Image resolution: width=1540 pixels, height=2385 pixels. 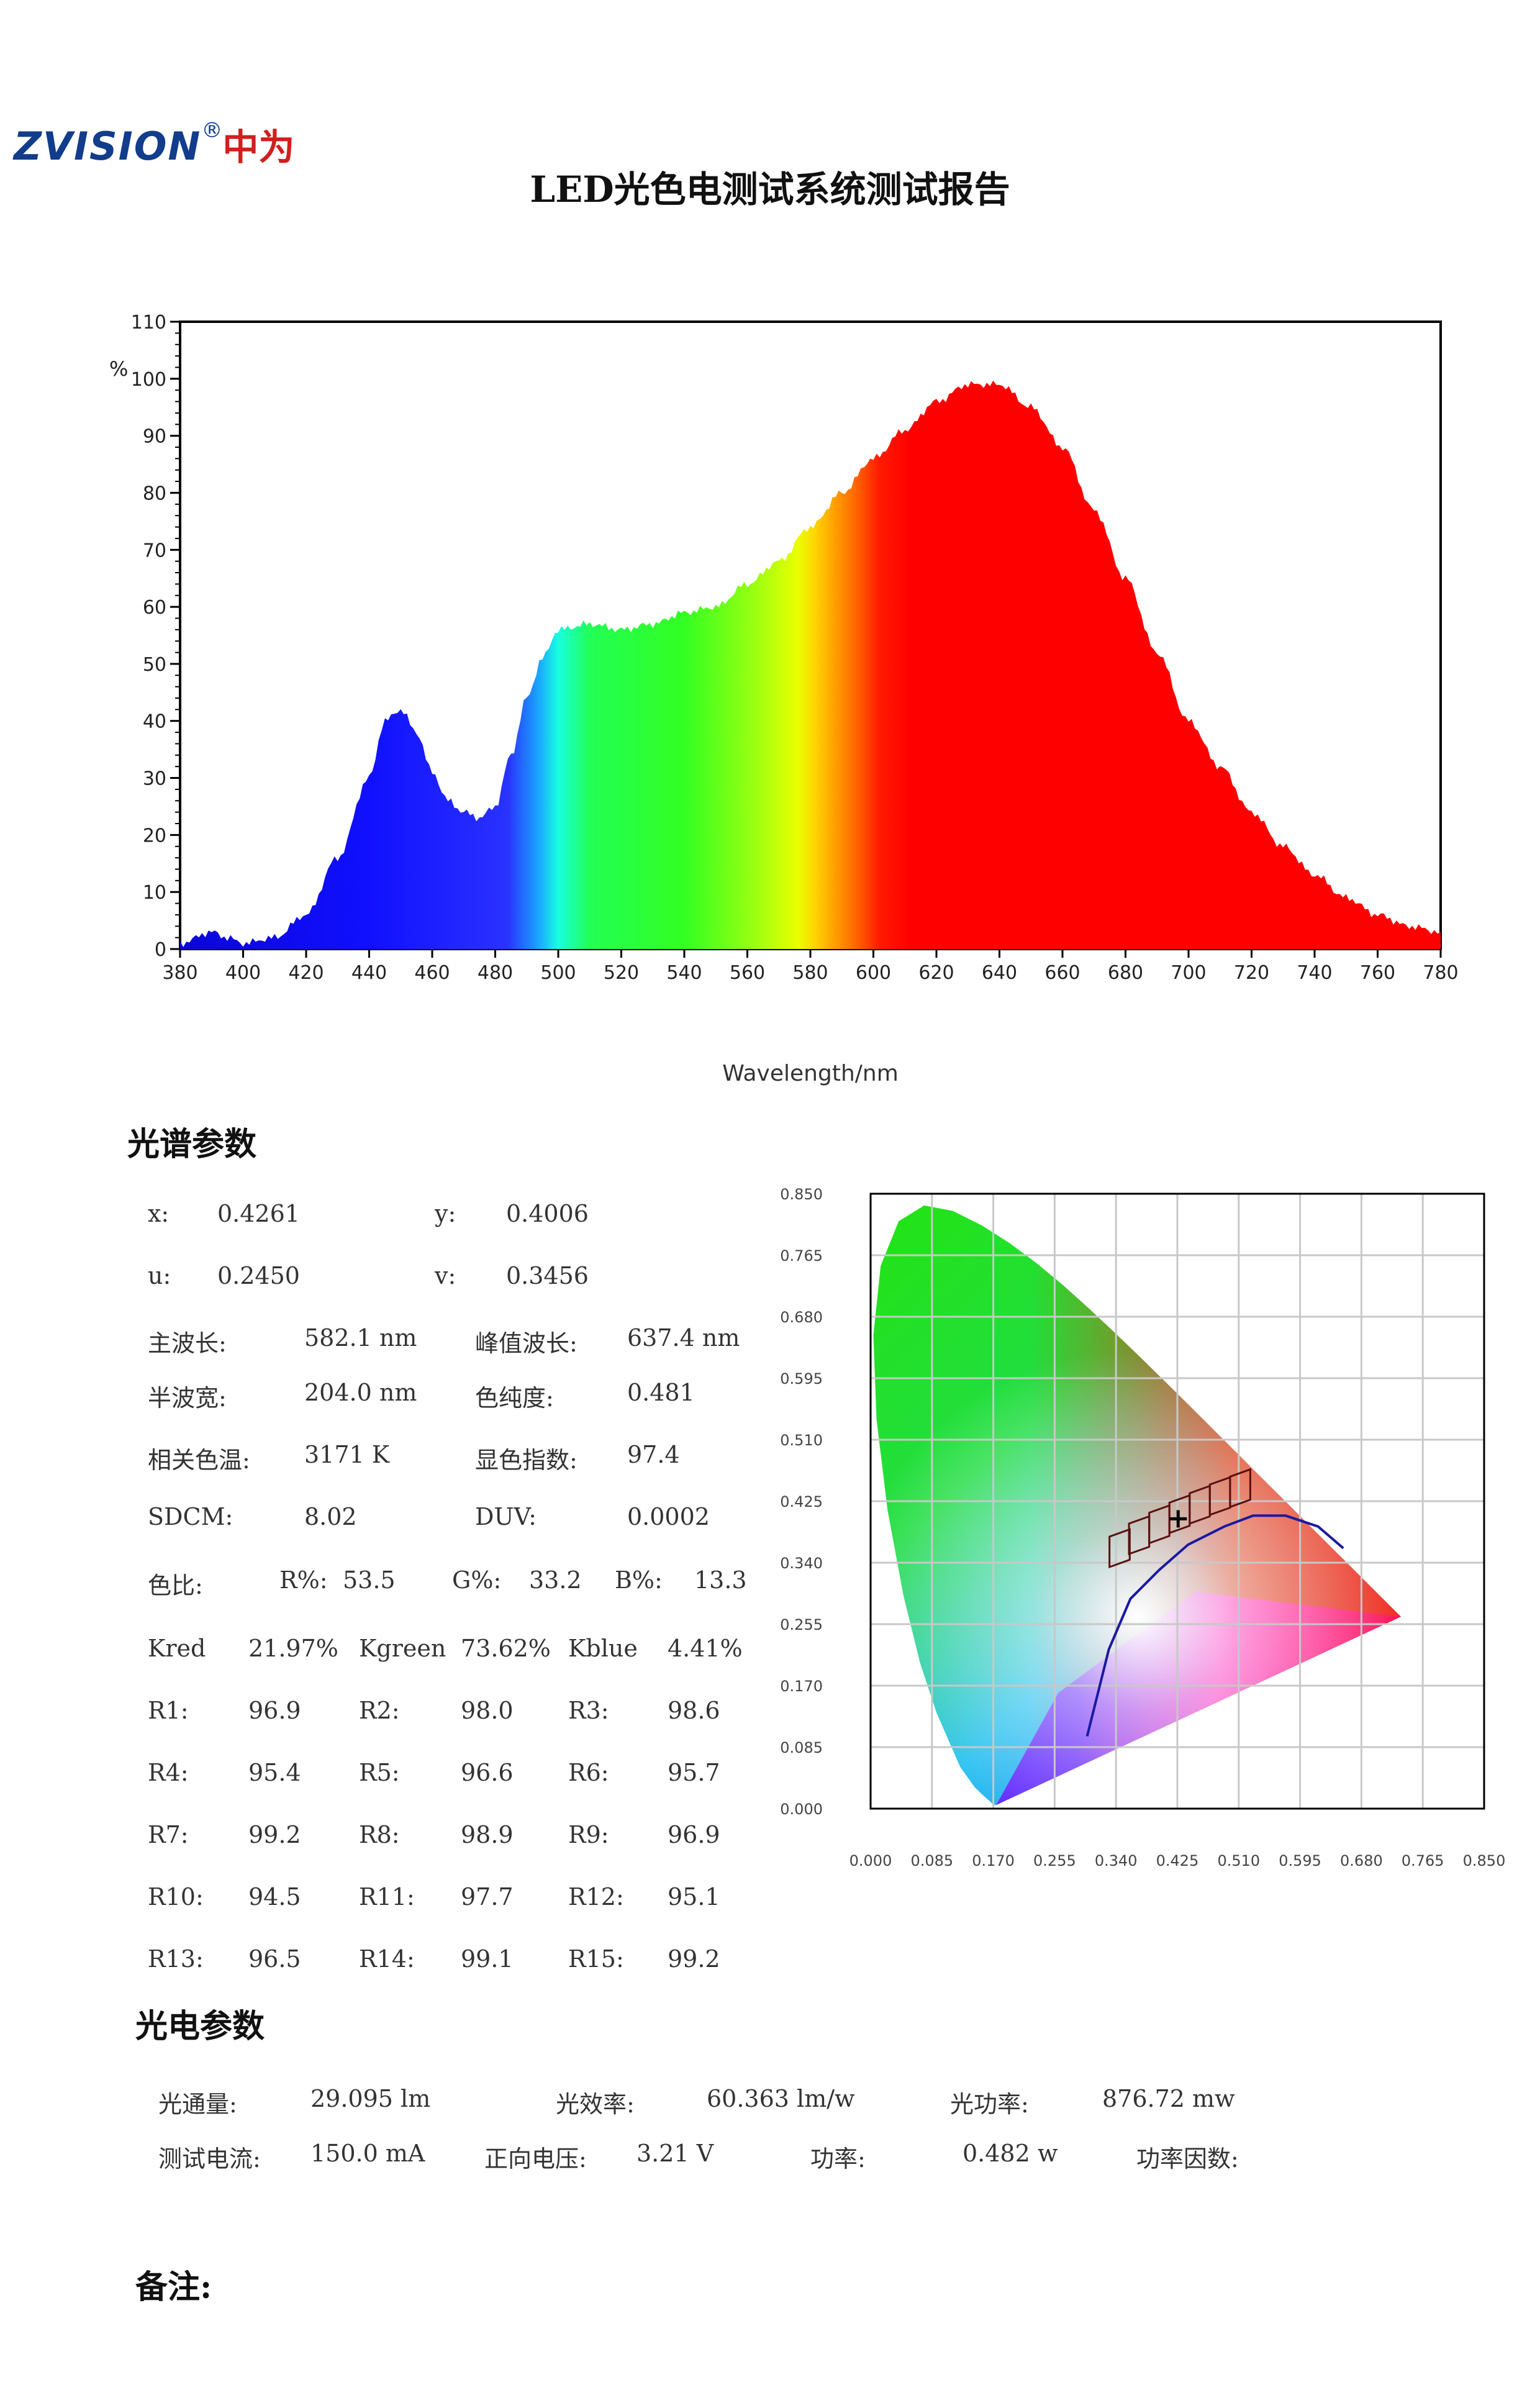 What do you see at coordinates (275, 1959) in the screenshot?
I see `ri-value-4-1: 96.5` at bounding box center [275, 1959].